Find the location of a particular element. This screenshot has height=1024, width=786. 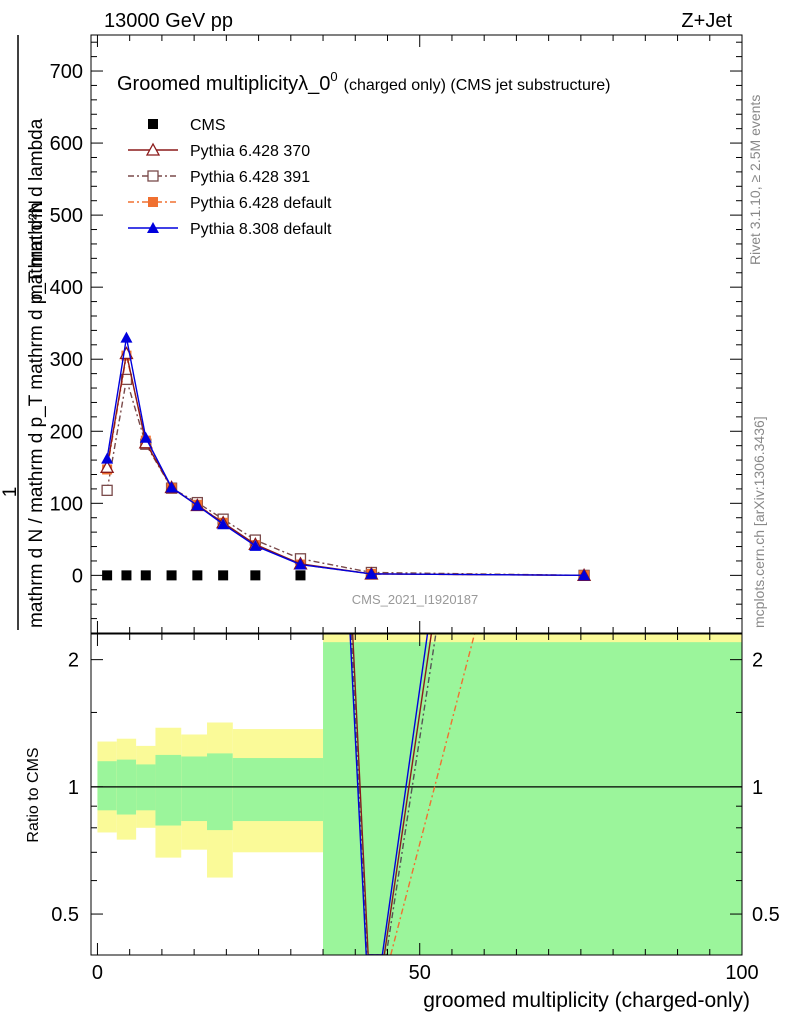

ratio-ylabel: Ratio to CMS is located at coordinates (33, 794).